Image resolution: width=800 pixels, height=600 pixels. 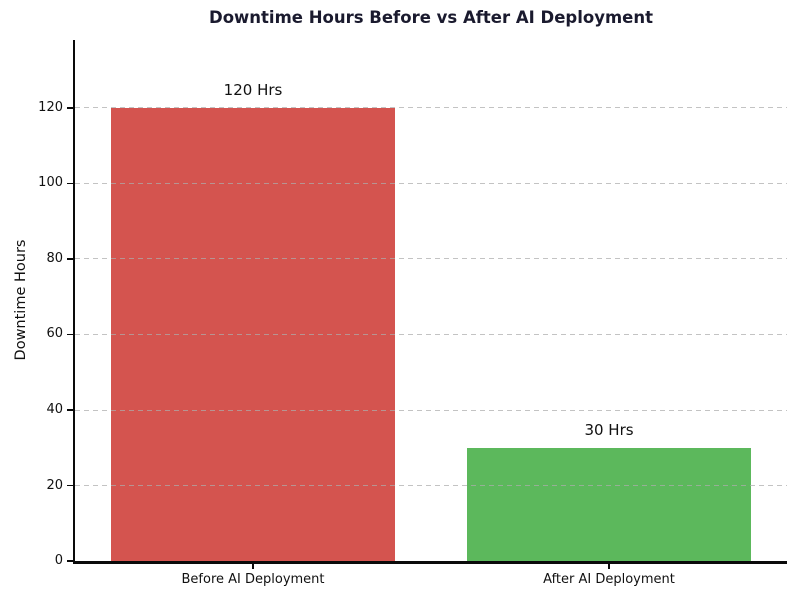 I want to click on y-tick-label: 120, so click(x=50, y=107).